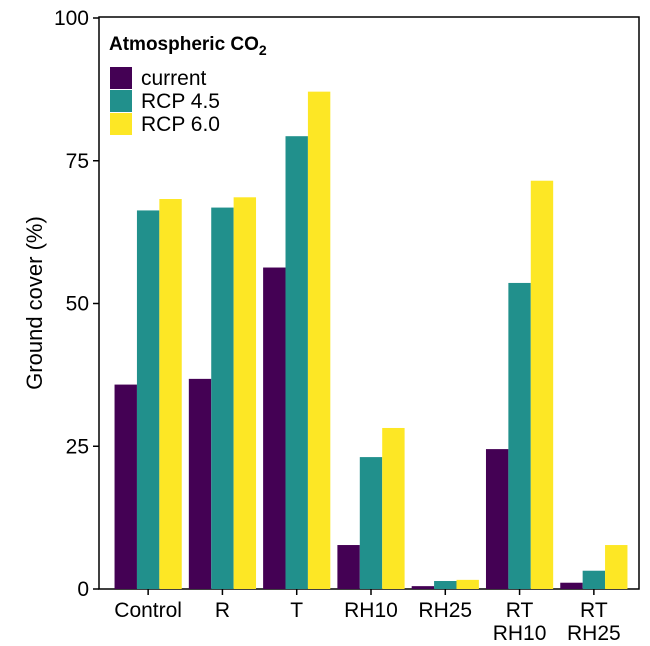 This screenshot has width=650, height=646. What do you see at coordinates (594, 579) in the screenshot?
I see `bar-rcp-4-5-rt-rh25` at bounding box center [594, 579].